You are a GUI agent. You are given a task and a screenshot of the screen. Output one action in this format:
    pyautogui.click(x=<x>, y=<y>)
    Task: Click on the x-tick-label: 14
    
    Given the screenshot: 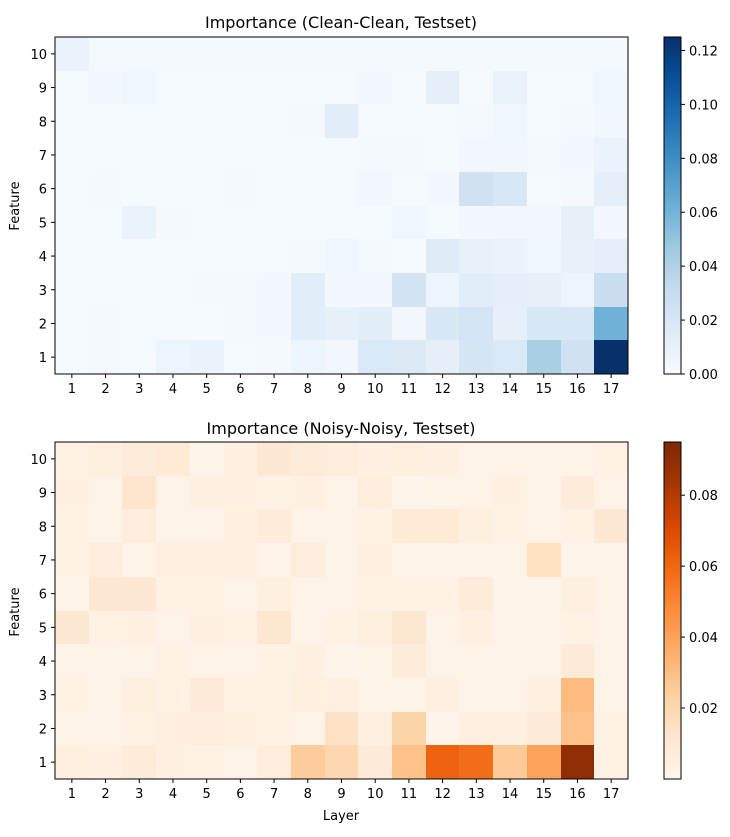 What is the action you would take?
    pyautogui.click(x=510, y=389)
    